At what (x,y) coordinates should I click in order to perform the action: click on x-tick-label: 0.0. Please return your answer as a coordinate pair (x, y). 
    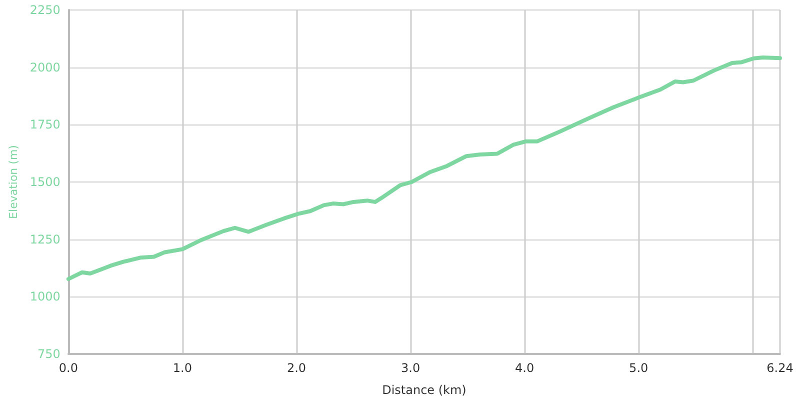
    Looking at the image, I should click on (68, 368).